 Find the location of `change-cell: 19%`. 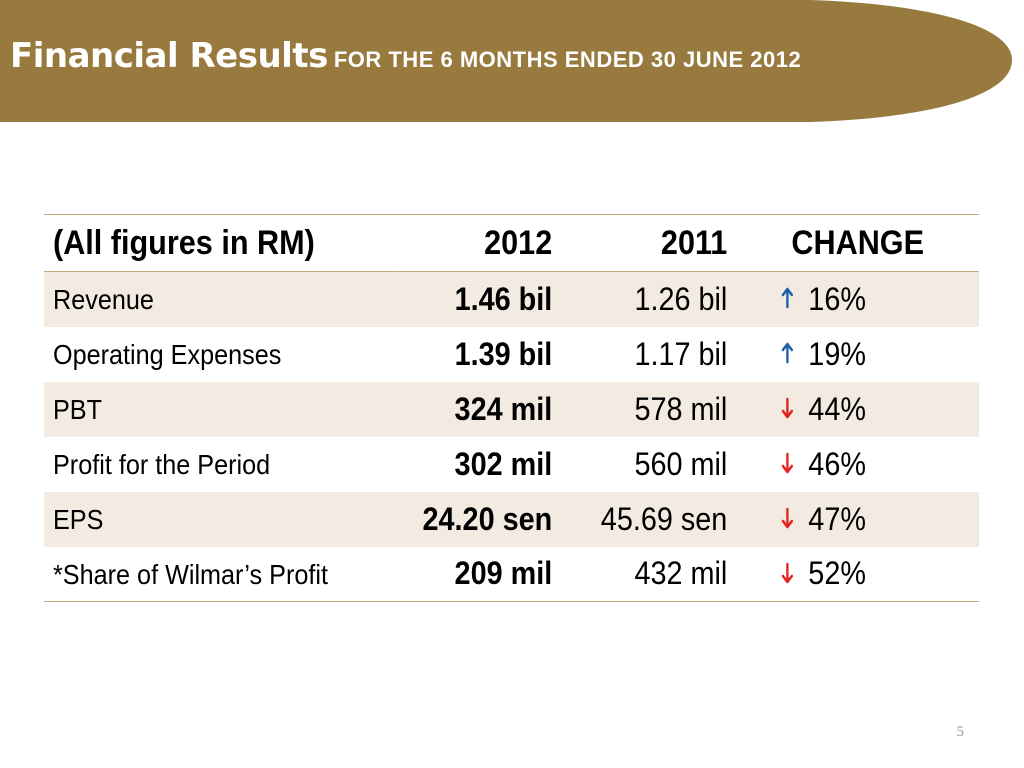

change-cell: 19% is located at coordinates (857, 354).